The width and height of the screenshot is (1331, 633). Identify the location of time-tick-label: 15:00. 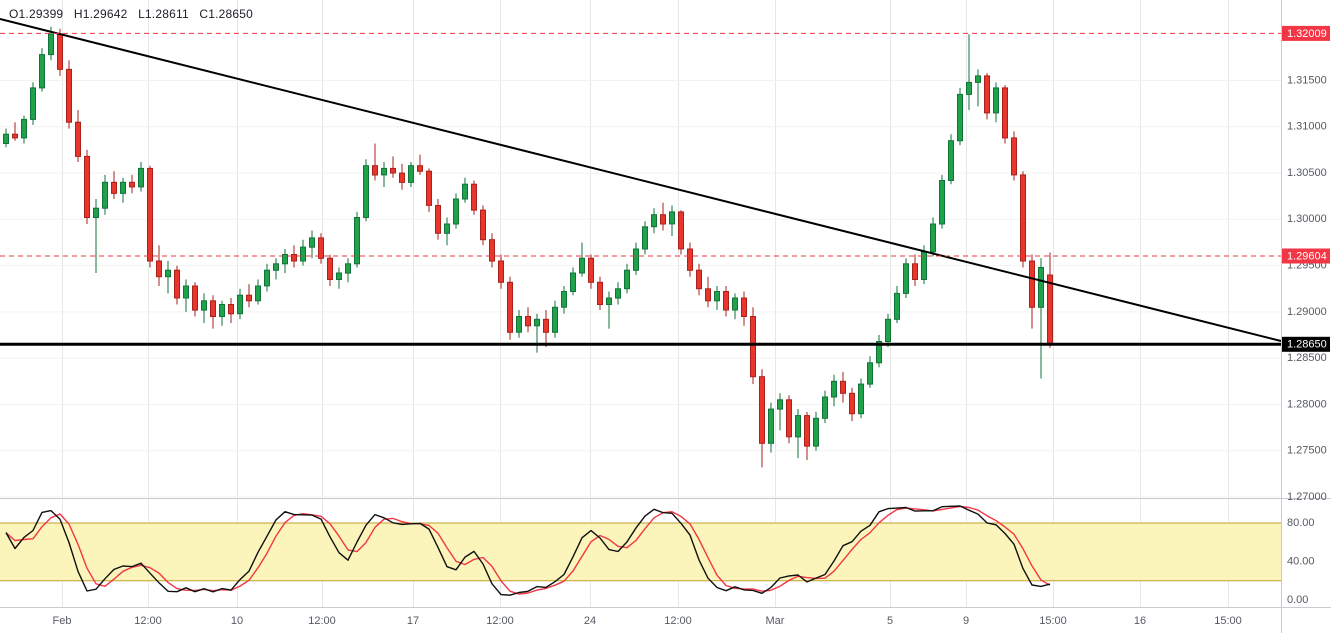
(1053, 621).